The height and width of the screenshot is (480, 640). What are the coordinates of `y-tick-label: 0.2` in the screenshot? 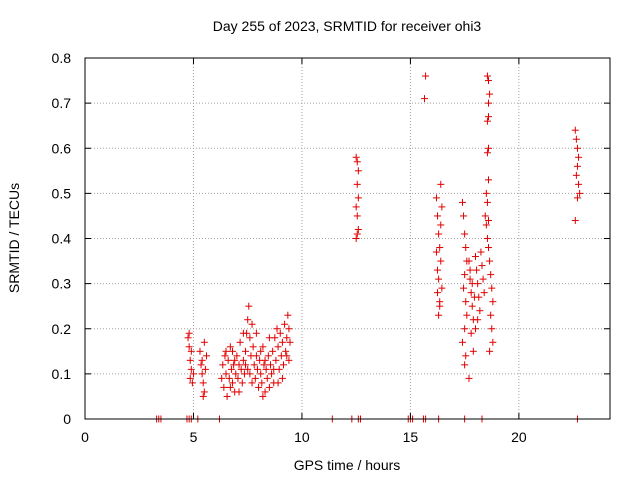 It's located at (62, 329).